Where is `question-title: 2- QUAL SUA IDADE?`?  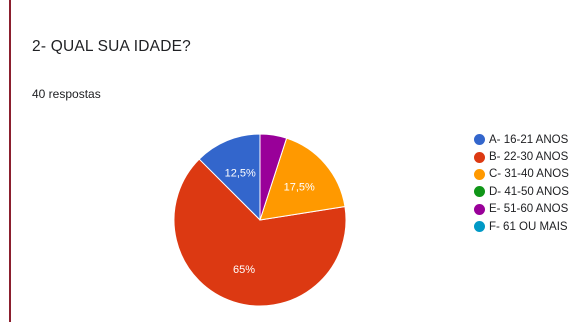 question-title: 2- QUAL SUA IDADE? is located at coordinates (111, 46).